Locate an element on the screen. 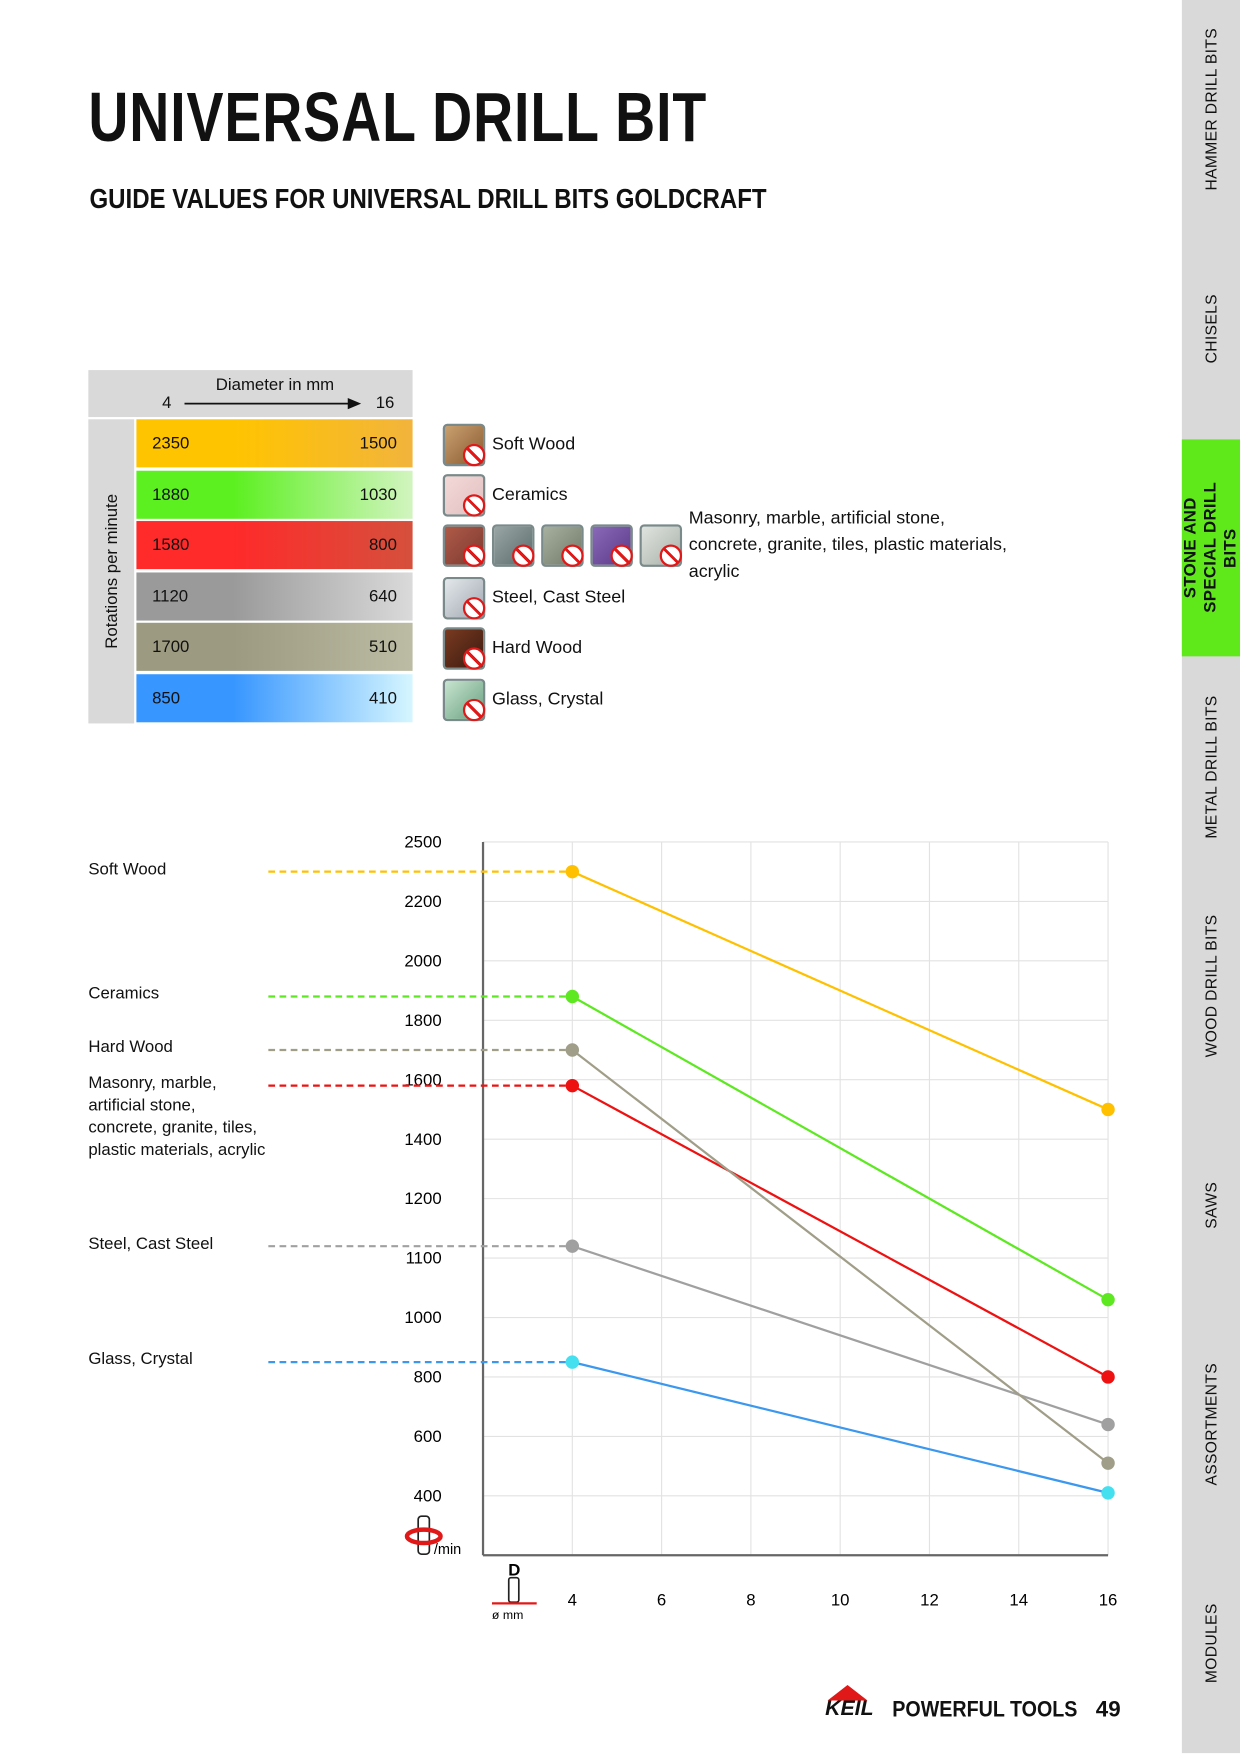 The width and height of the screenshot is (1240, 1754). table-row: 850 410 is located at coordinates (274, 697).